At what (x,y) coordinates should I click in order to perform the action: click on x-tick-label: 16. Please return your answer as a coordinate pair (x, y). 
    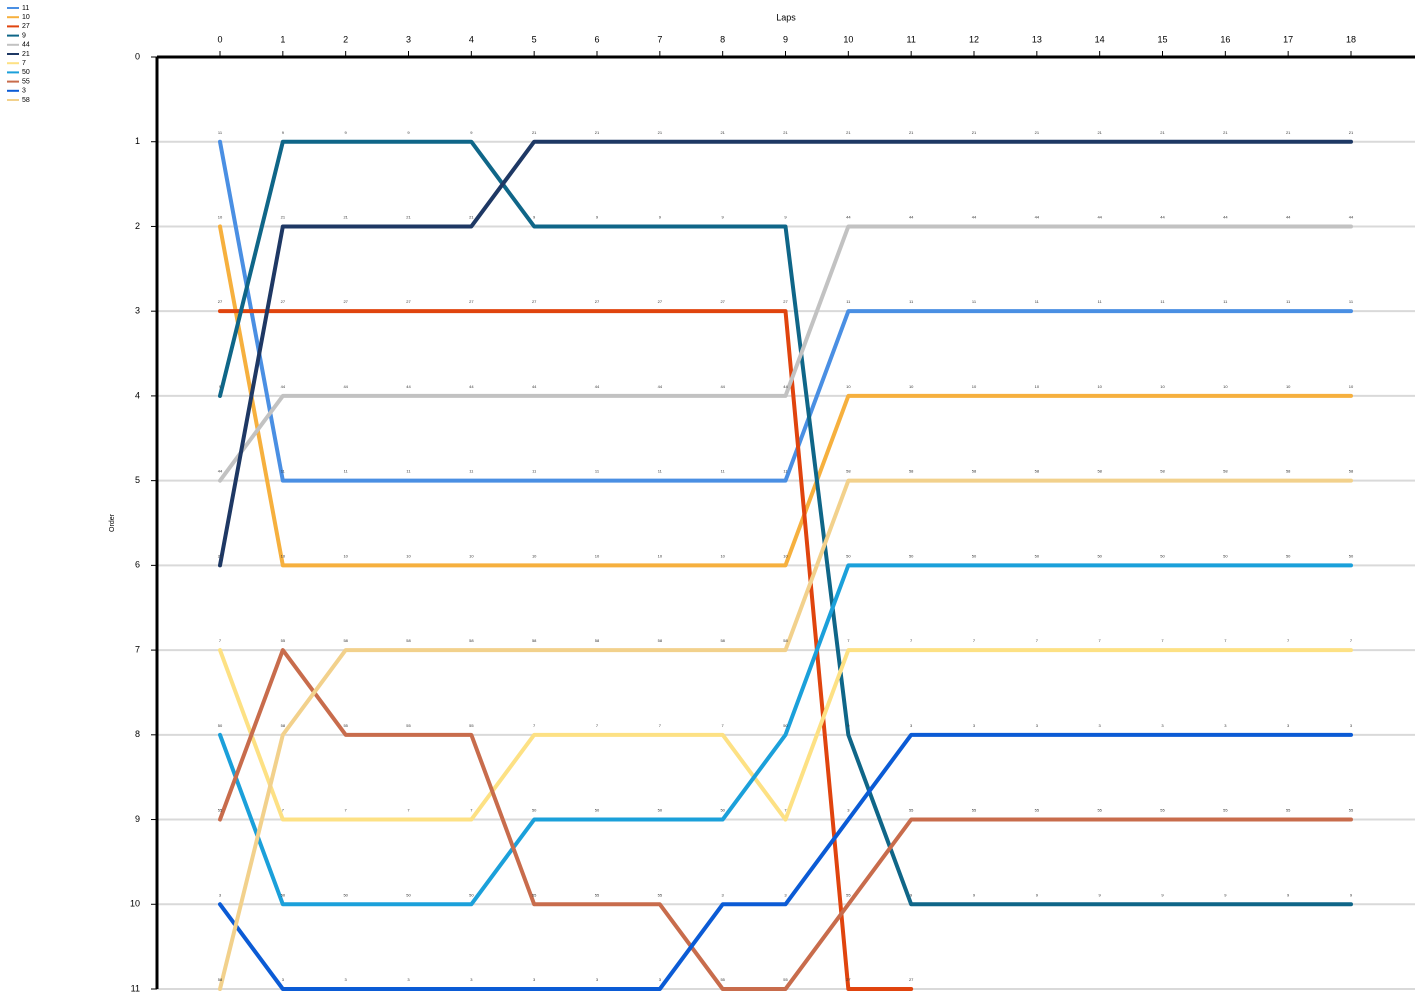
    Looking at the image, I should click on (1225, 39).